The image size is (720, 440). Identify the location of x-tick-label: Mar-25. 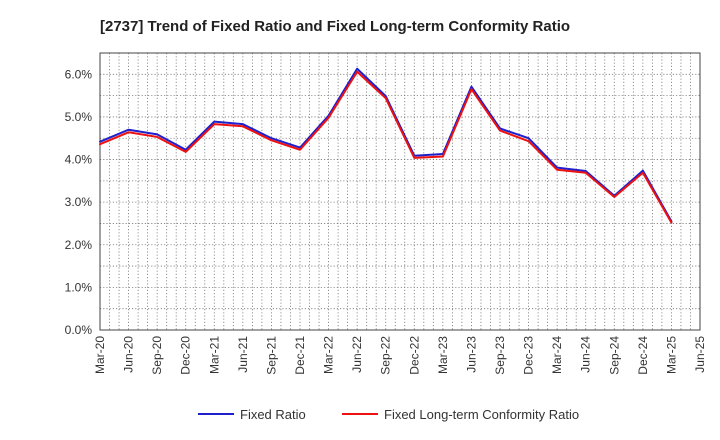
(671, 355).